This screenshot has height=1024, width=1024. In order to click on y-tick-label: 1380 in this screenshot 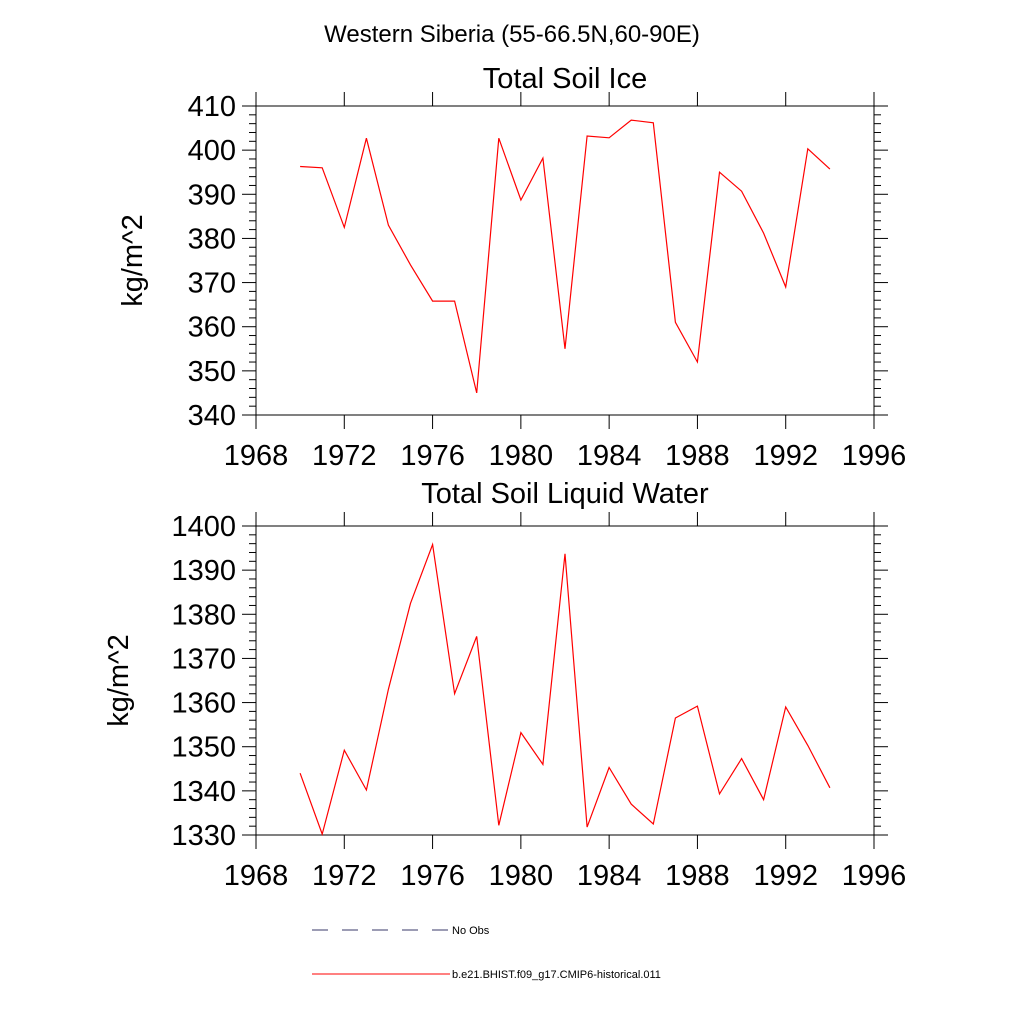, I will do `click(203, 615)`.